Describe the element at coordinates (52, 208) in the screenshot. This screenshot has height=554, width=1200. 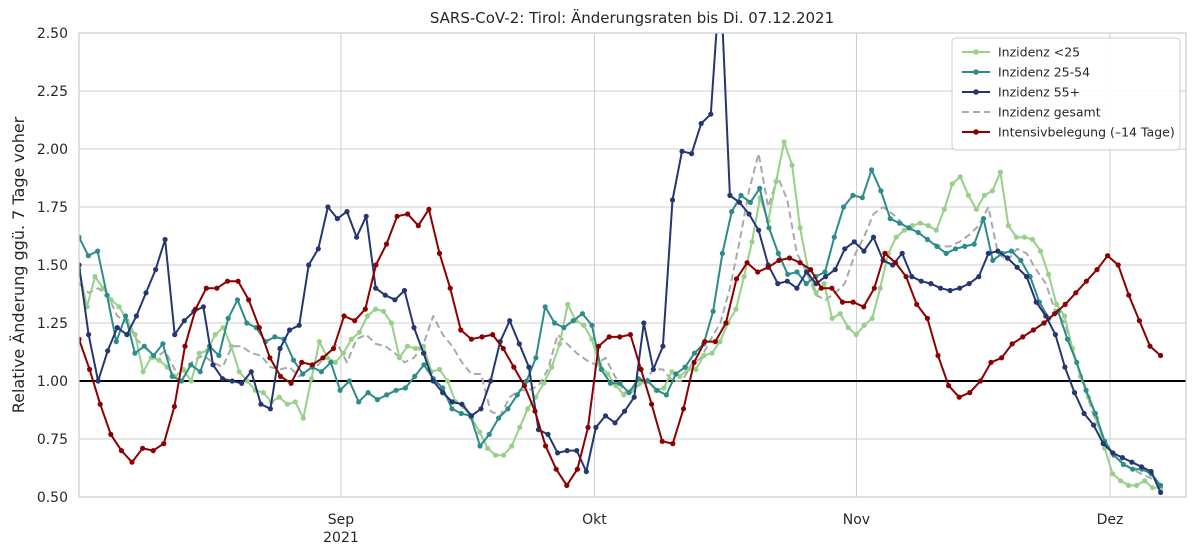
I see `y-tick-label: 1.75` at that location.